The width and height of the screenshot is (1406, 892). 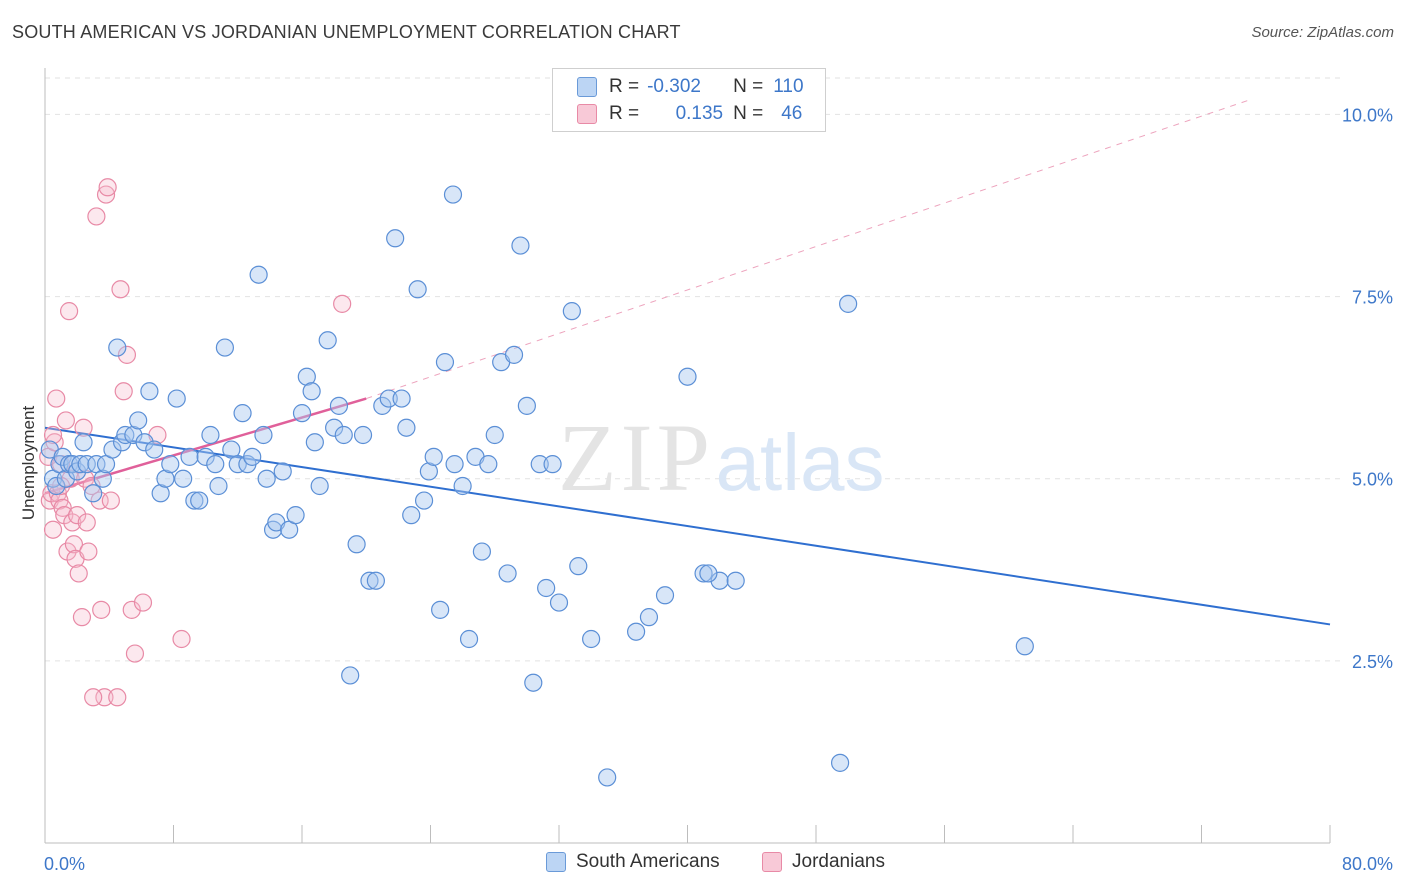 What do you see at coordinates (1322, 32) in the screenshot?
I see `source-label: Source: ZipAtlas.com` at bounding box center [1322, 32].